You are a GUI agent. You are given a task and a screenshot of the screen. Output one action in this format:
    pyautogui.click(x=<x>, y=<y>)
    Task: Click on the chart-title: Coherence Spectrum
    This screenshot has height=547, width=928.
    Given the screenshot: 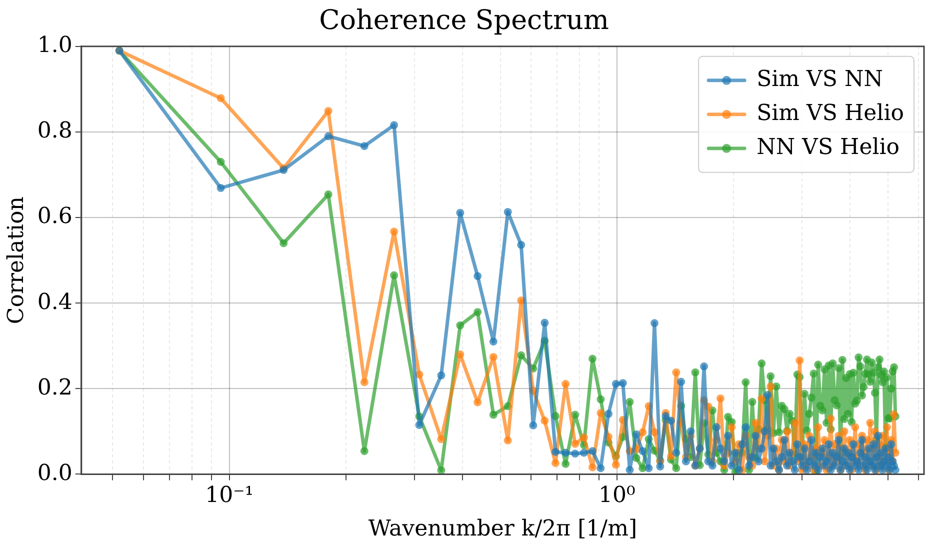 What is the action you would take?
    pyautogui.click(x=464, y=20)
    